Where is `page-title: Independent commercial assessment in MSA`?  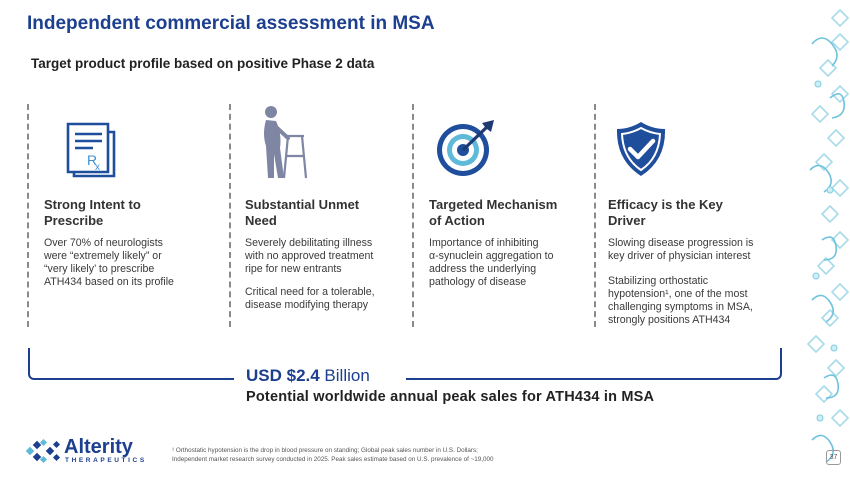 page-title: Independent commercial assessment in MSA is located at coordinates (231, 23).